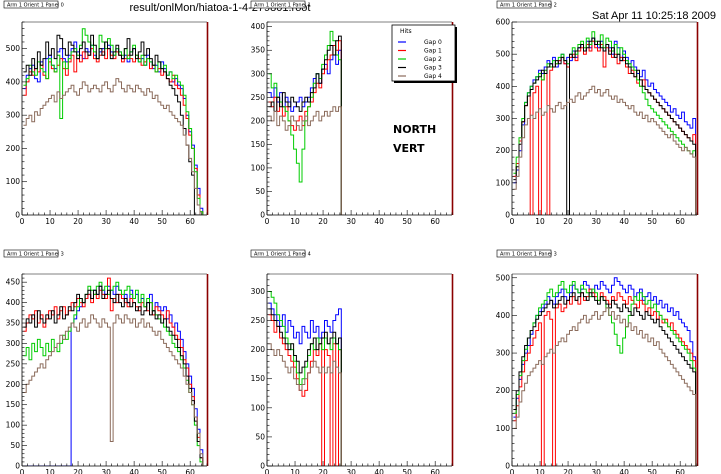 This screenshot has height=474, width=721. Describe the element at coordinates (13, 282) in the screenshot. I see `y-tick-label: 450` at that location.